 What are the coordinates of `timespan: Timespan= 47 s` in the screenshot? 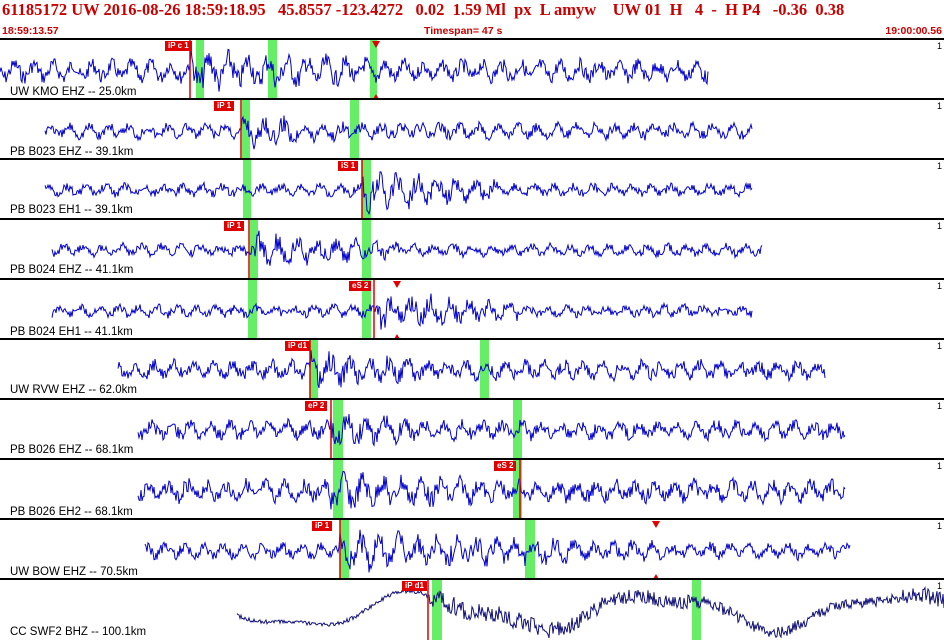 It's located at (463, 31).